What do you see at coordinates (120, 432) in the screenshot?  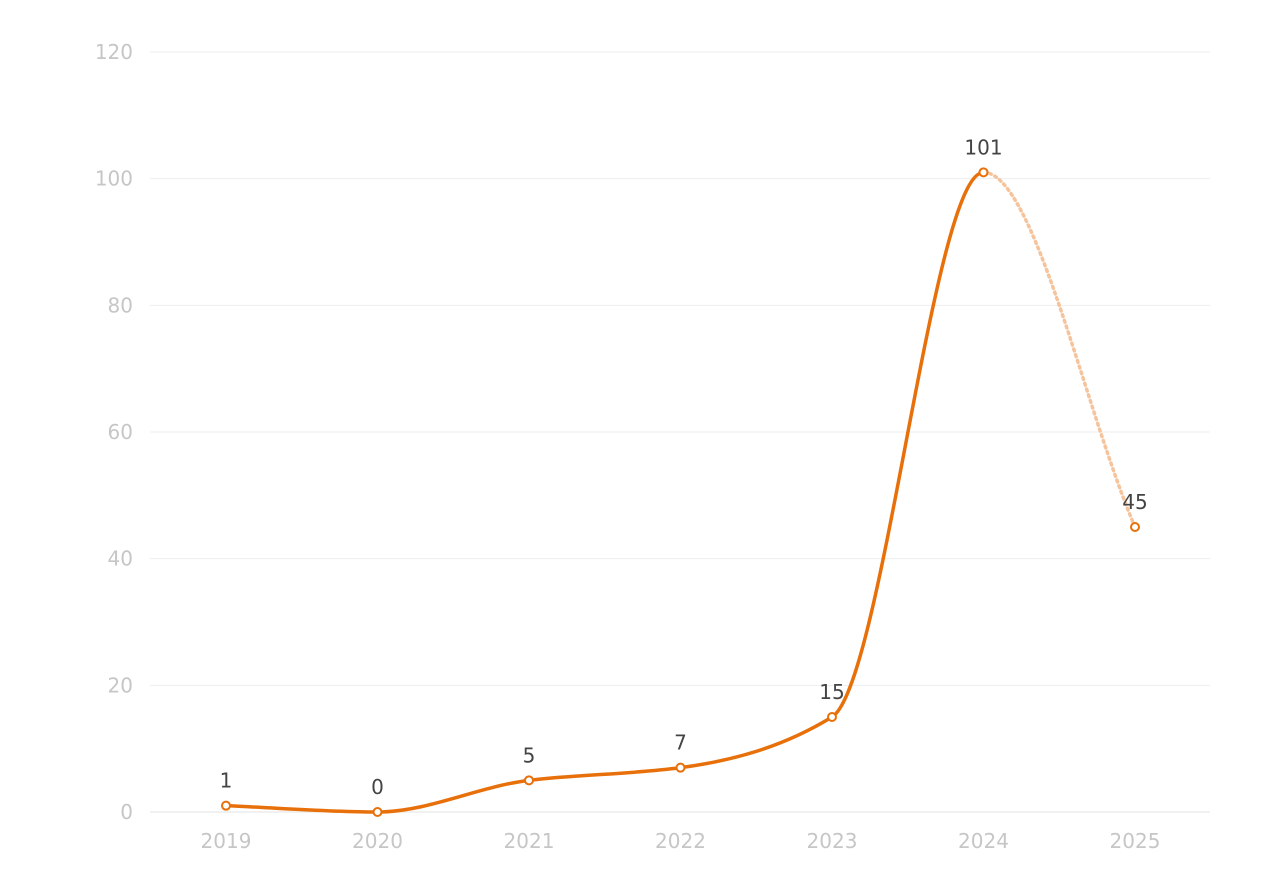 I see `y-tick-label: 60` at bounding box center [120, 432].